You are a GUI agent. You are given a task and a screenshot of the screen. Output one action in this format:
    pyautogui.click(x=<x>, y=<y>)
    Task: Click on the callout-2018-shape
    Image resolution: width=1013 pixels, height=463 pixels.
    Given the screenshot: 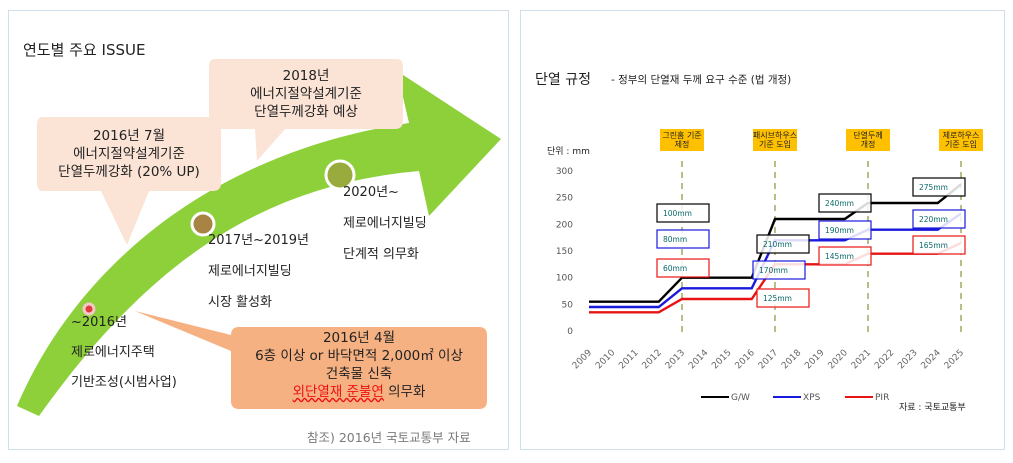 What is the action you would take?
    pyautogui.click(x=306, y=110)
    